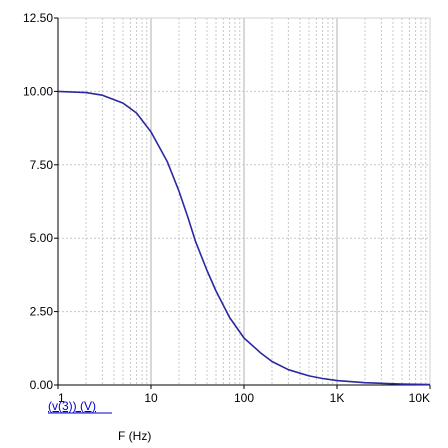 The image size is (448, 448). Describe the element at coordinates (419, 398) in the screenshot. I see `x-tick-label: 10K` at that location.